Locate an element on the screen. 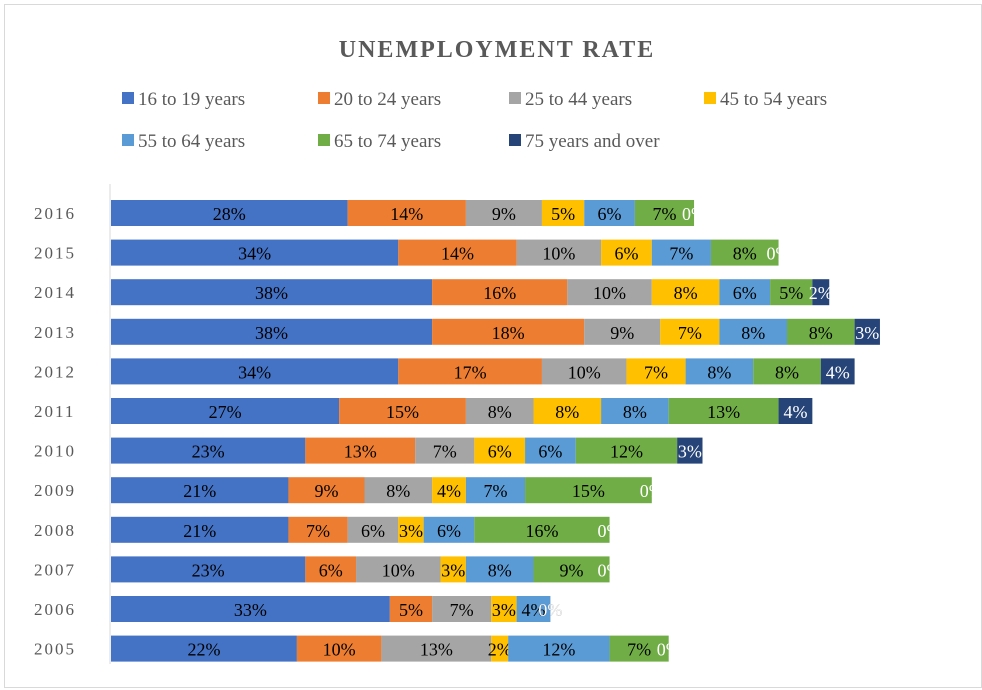  year-label-2010: 2010 is located at coordinates (55, 451).